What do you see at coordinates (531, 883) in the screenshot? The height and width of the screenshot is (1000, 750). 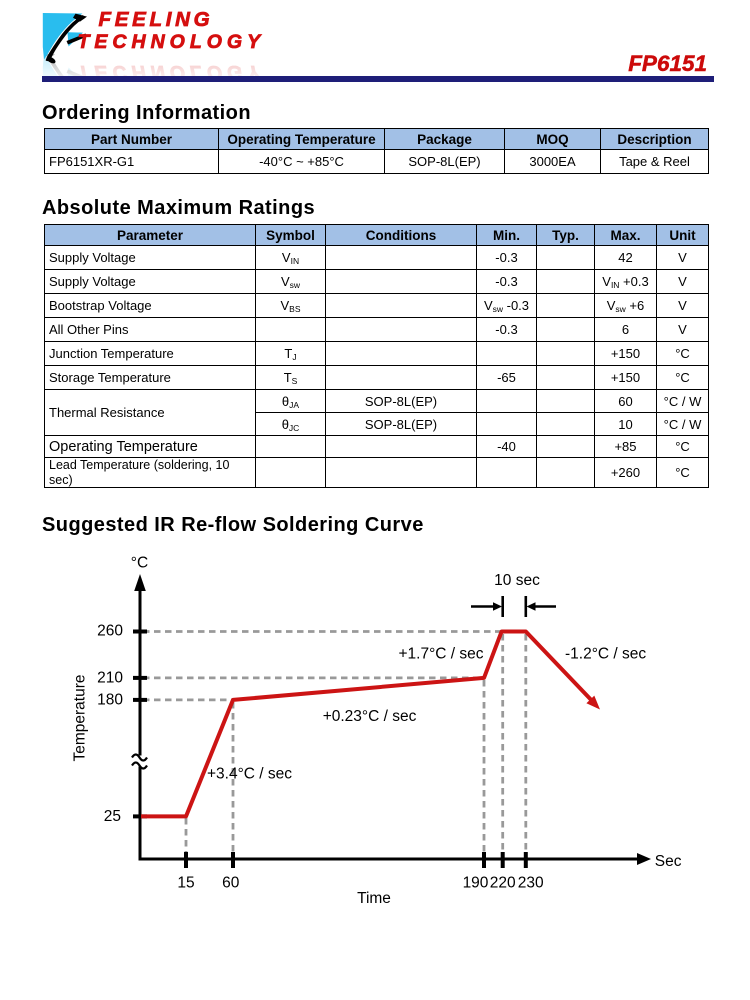 I see `svg-text: 230` at bounding box center [531, 883].